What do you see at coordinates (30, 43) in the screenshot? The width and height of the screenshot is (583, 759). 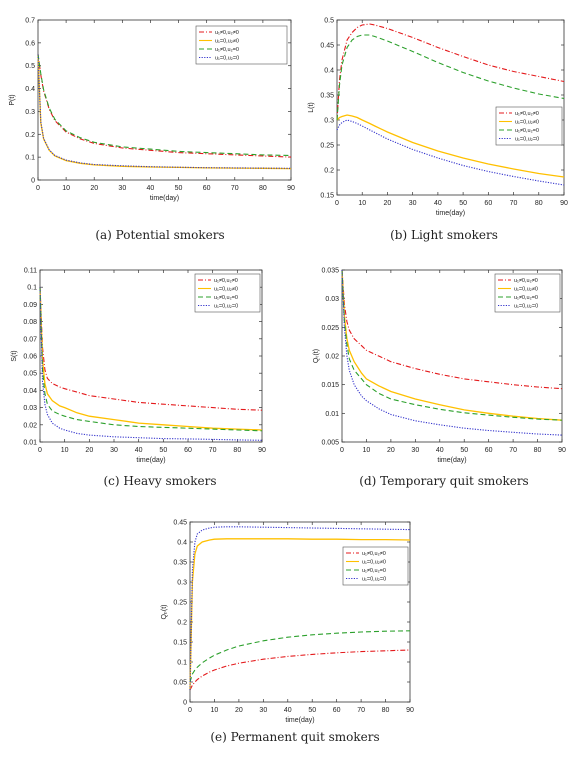 I see `y-tick-label: 0.6` at bounding box center [30, 43].